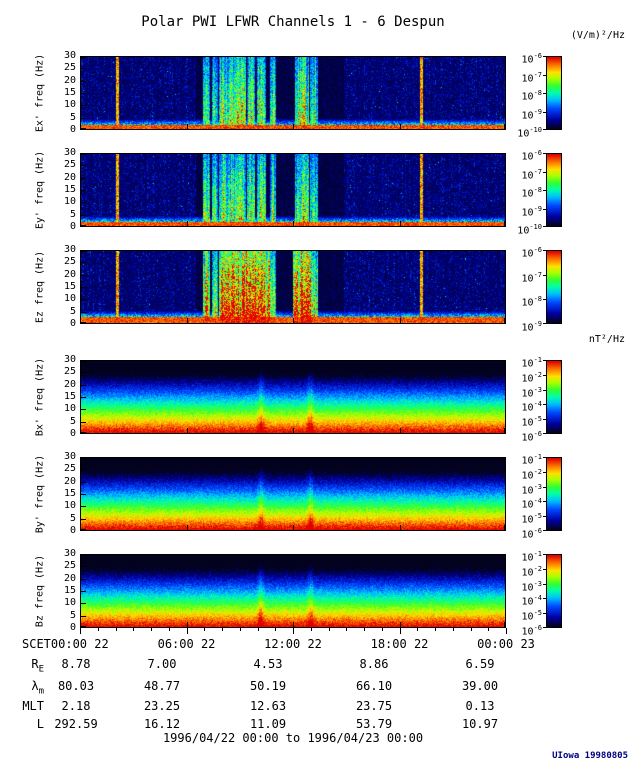 This screenshot has height=768, width=640. Describe the element at coordinates (186, 644) in the screenshot. I see `time-tick-label: 06:00 22` at that location.